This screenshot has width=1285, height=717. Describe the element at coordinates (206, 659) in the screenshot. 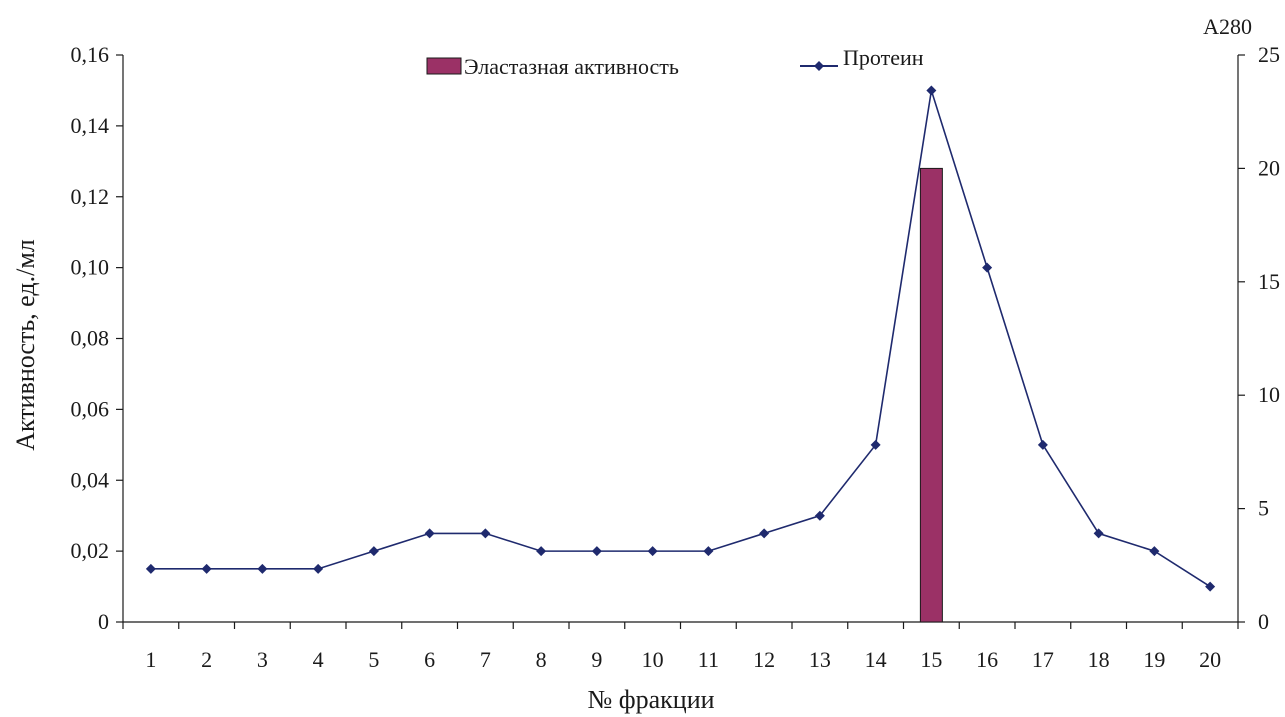

I see `x-tick-label: 2` at that location.